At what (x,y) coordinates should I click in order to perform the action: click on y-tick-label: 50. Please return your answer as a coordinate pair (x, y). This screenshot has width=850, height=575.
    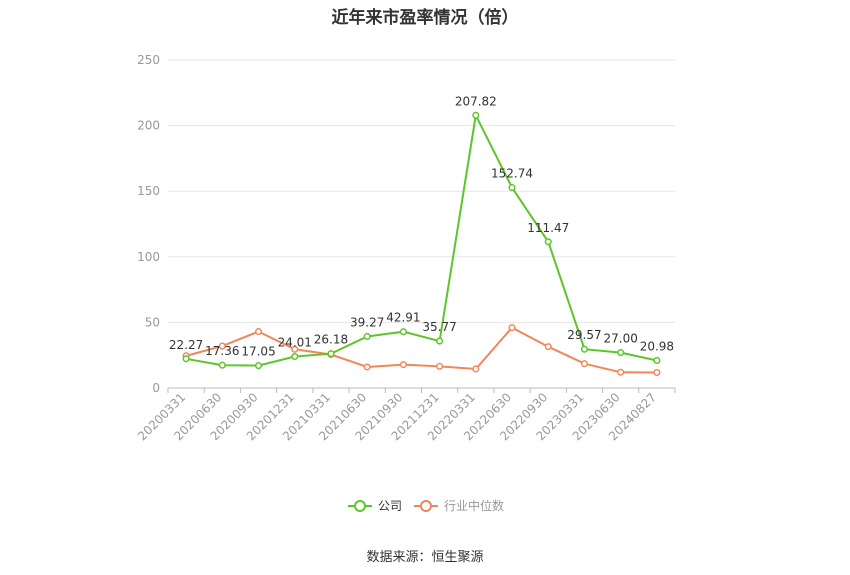
    Looking at the image, I should click on (152, 322).